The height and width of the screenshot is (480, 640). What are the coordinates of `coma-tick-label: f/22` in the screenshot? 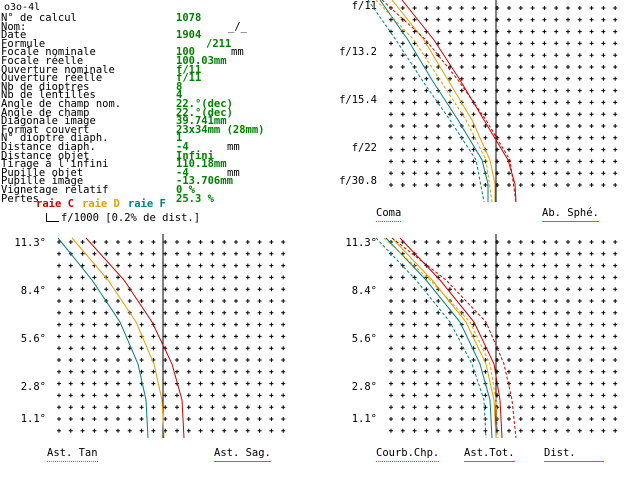 It's located at (364, 148).